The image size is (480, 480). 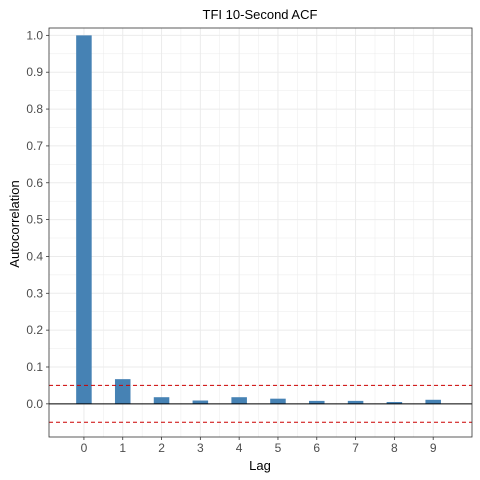 What do you see at coordinates (14, 223) in the screenshot?
I see `y-axis-title: Autocorrelation` at bounding box center [14, 223].